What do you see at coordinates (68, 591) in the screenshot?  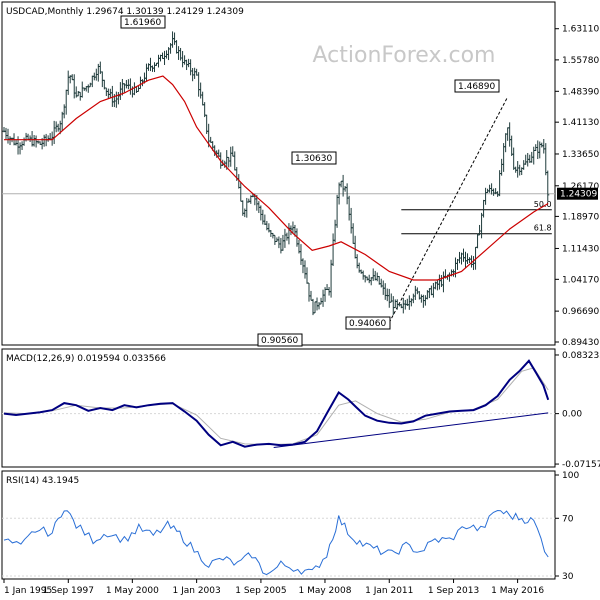 I see `x-axis-tick-label: 1 Sep 1997` at bounding box center [68, 591].